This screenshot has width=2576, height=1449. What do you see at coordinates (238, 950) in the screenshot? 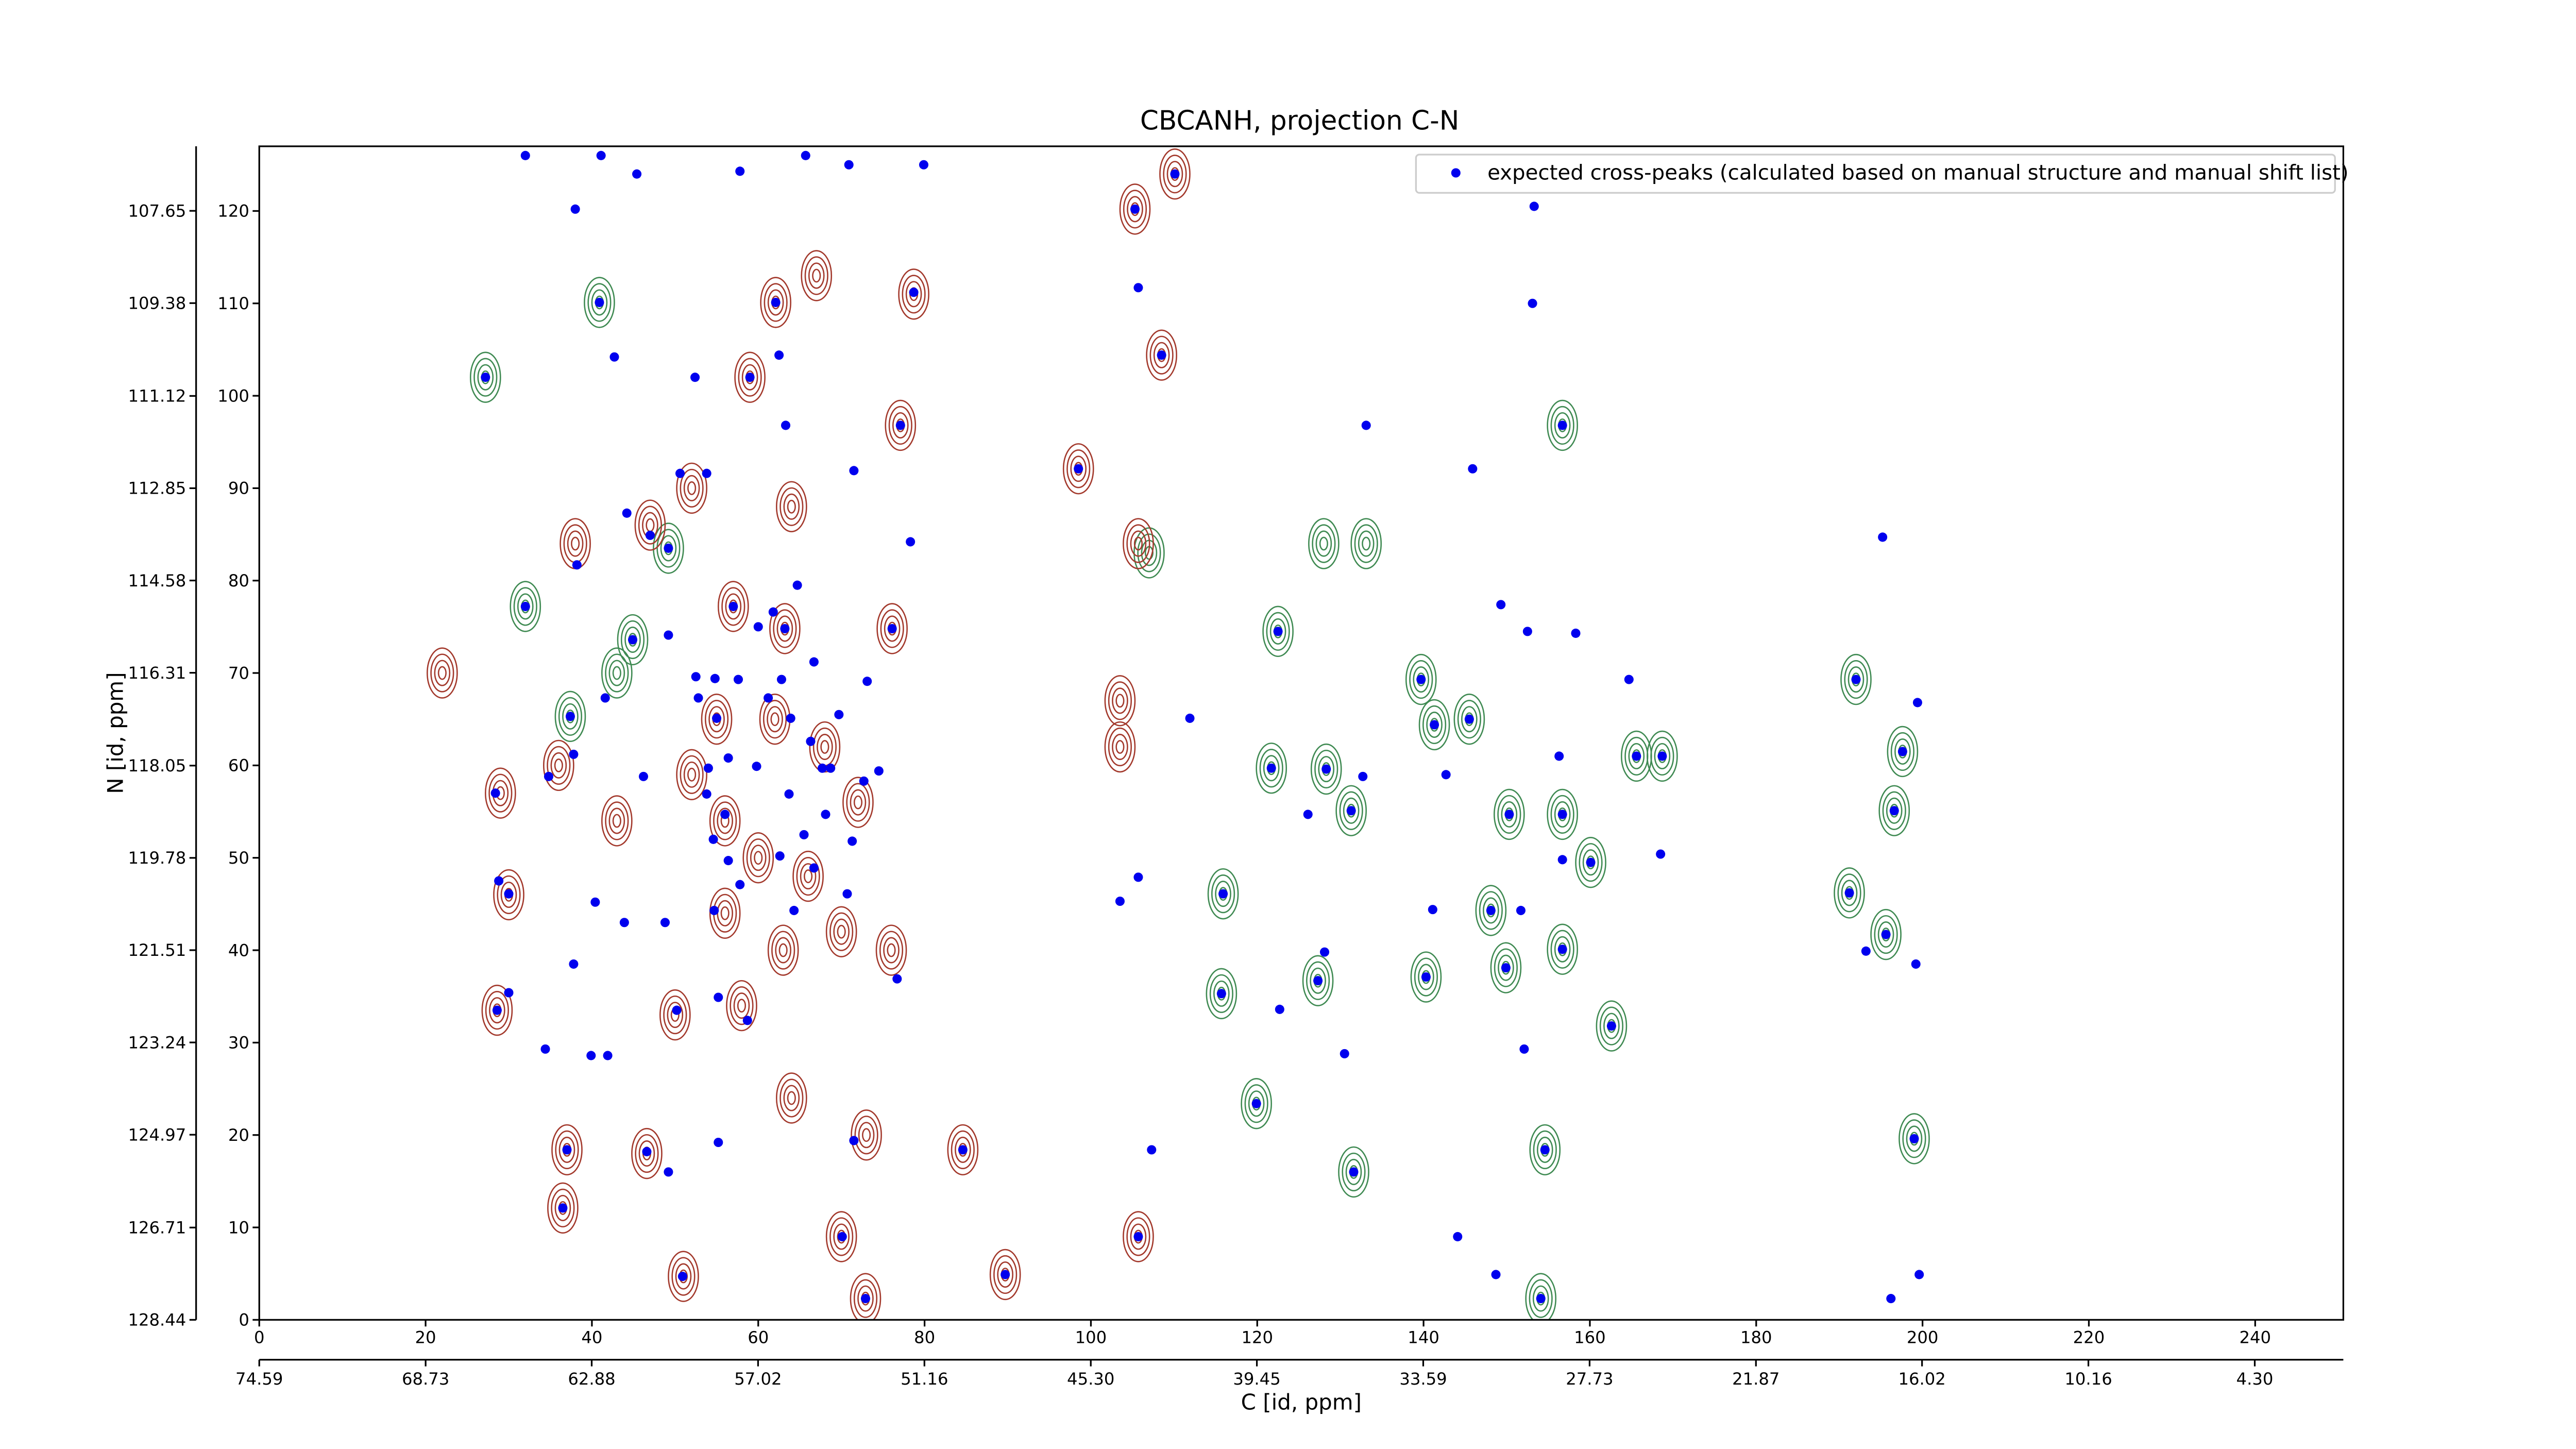
I see `y-tick-label: 40` at bounding box center [238, 950].